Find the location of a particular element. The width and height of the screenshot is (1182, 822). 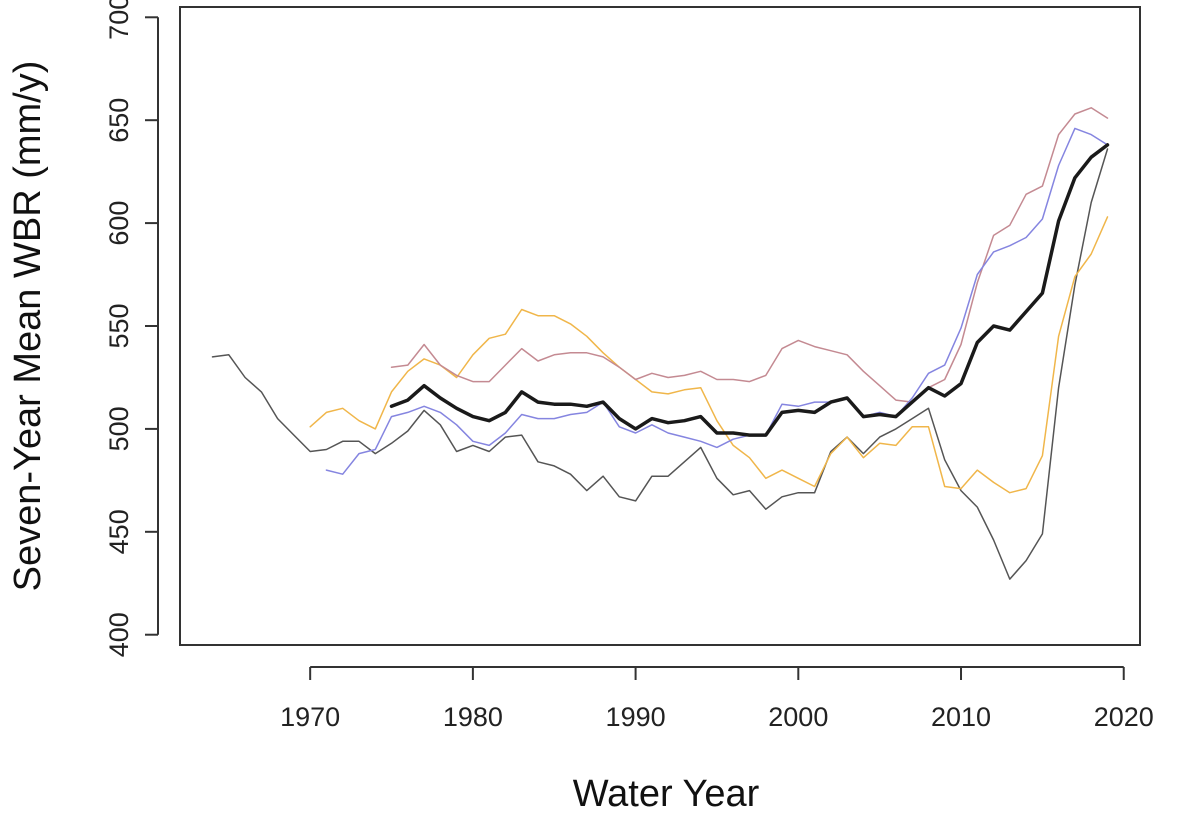

y-tick-label: 700 is located at coordinates (119, 20).